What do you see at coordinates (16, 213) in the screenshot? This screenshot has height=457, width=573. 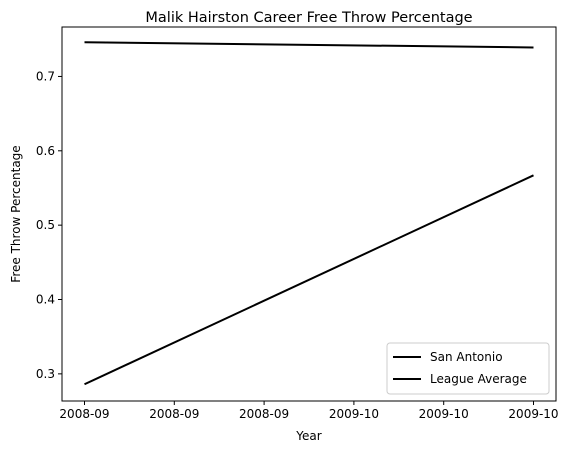 I see `y-axis-label: Free Throw Percentage` at bounding box center [16, 213].